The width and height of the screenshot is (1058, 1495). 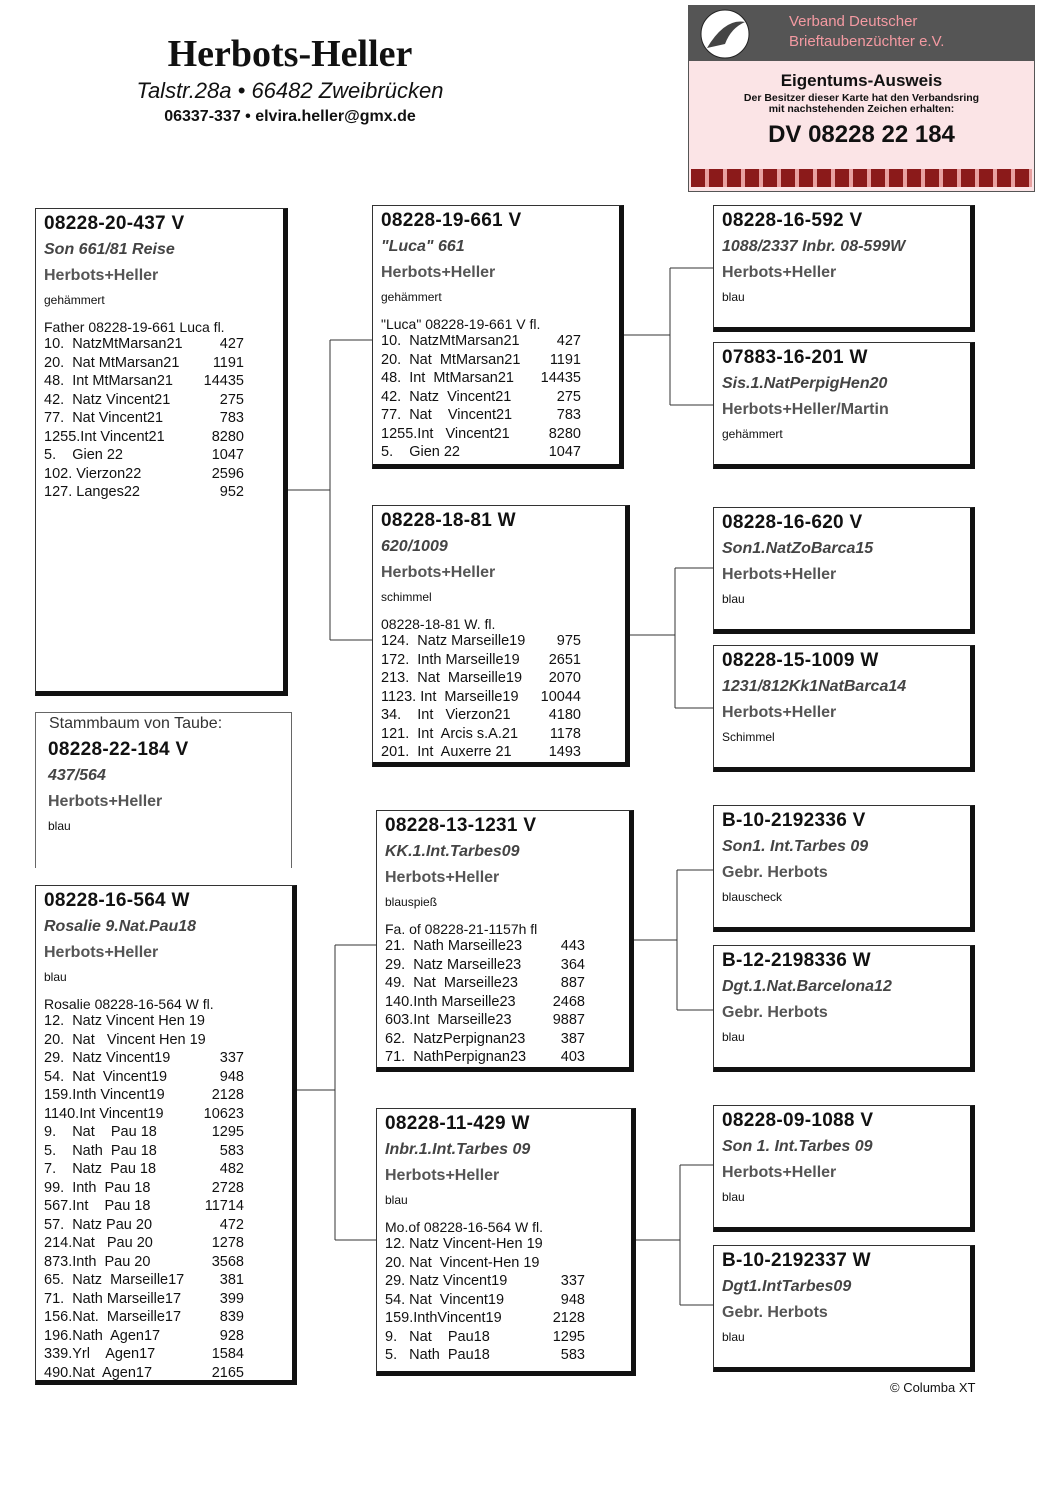 What do you see at coordinates (450, 696) in the screenshot?
I see `result-text: 1123. Int Marseille19` at bounding box center [450, 696].